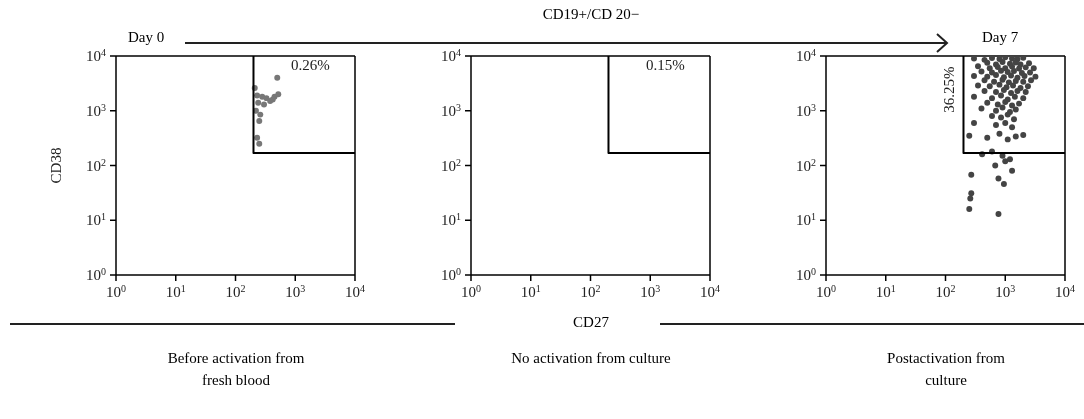 The height and width of the screenshot is (419, 1084). What do you see at coordinates (236, 369) in the screenshot?
I see `text: Before activation from fresh blood` at bounding box center [236, 369].